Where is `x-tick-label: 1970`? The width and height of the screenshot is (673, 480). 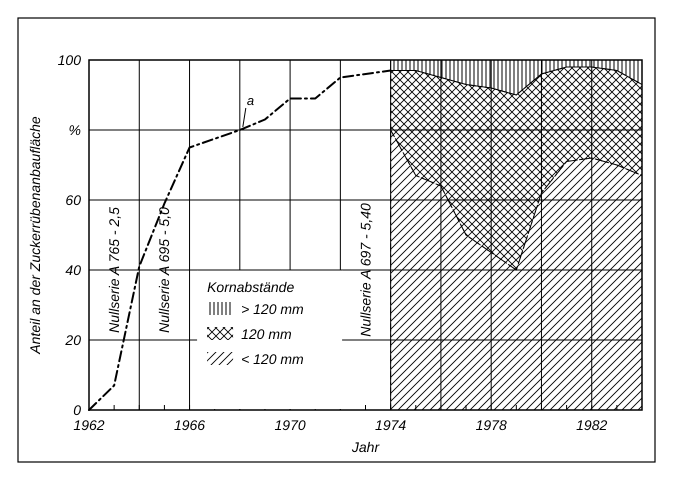 x-tick-label: 1970 is located at coordinates (290, 425).